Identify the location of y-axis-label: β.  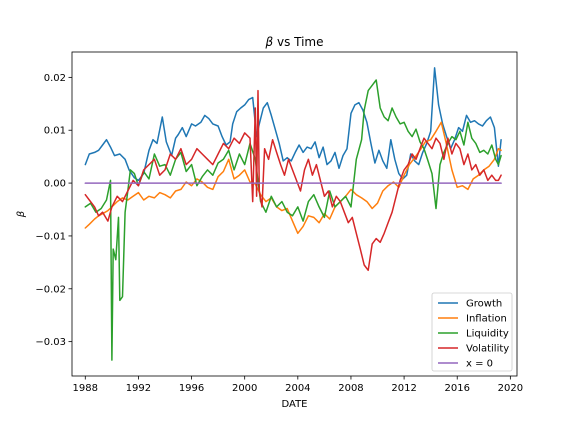
(21, 214).